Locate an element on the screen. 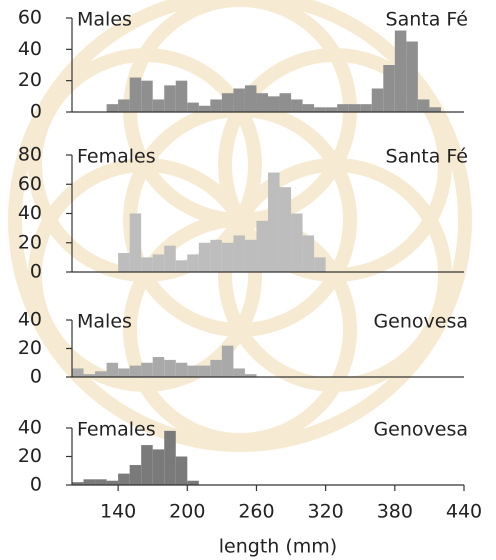 The image size is (496, 560). x-tick-label: 200 is located at coordinates (187, 512).